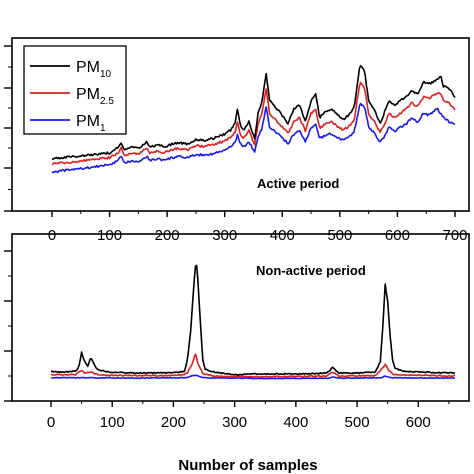 This screenshot has width=474, height=474. I want to click on top-x-tick-label: 700, so click(454, 235).